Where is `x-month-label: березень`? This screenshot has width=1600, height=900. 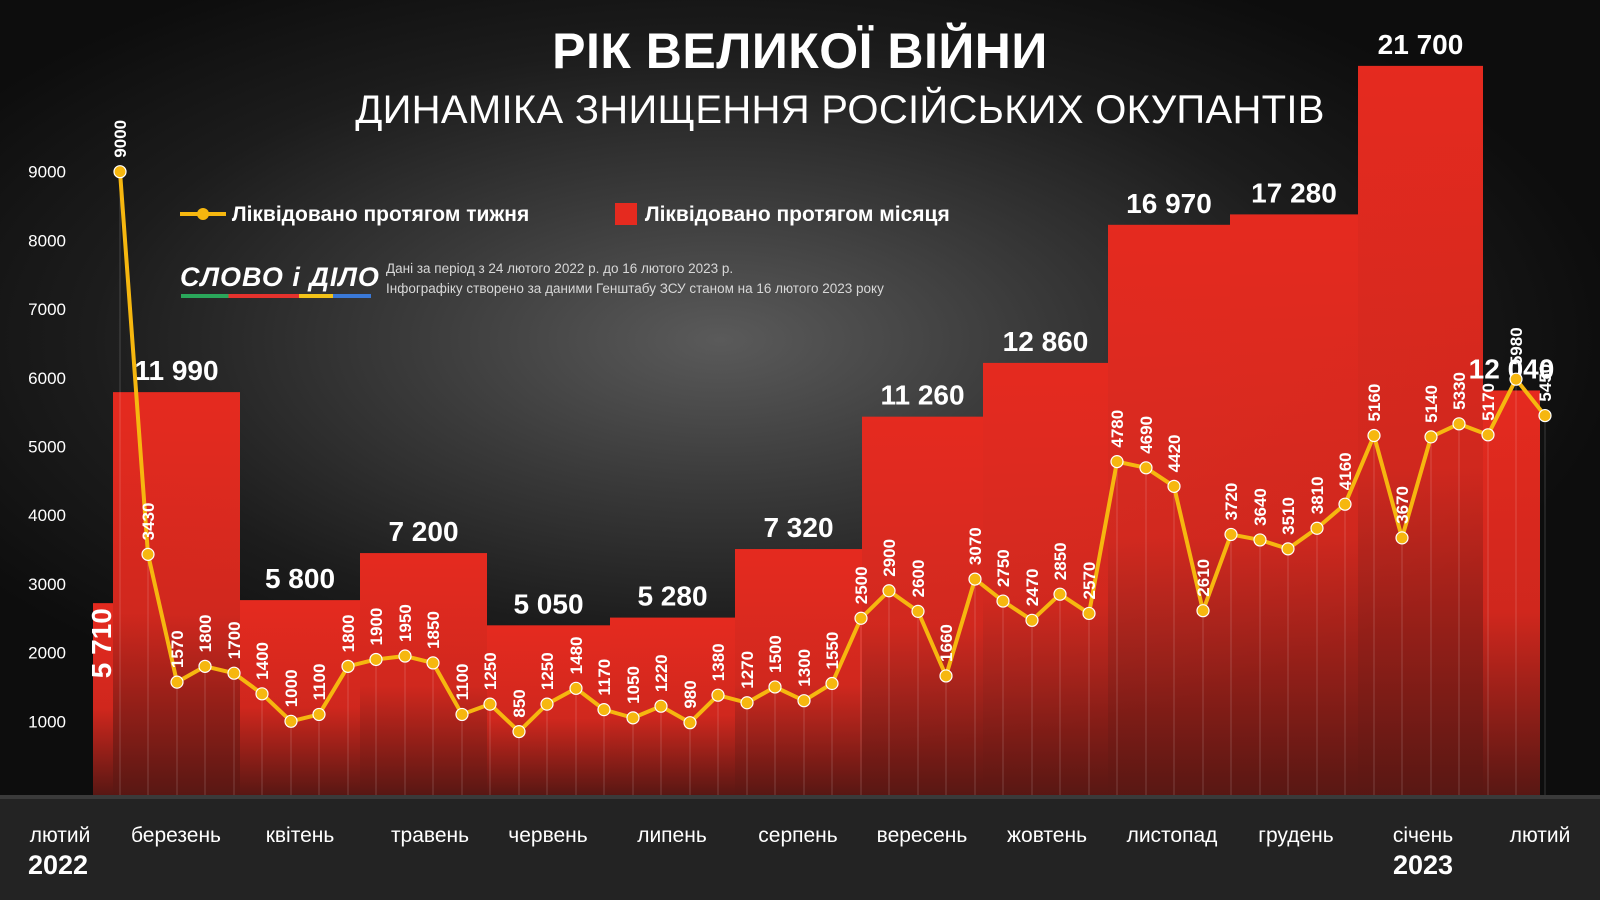 x-month-label: березень is located at coordinates (176, 835).